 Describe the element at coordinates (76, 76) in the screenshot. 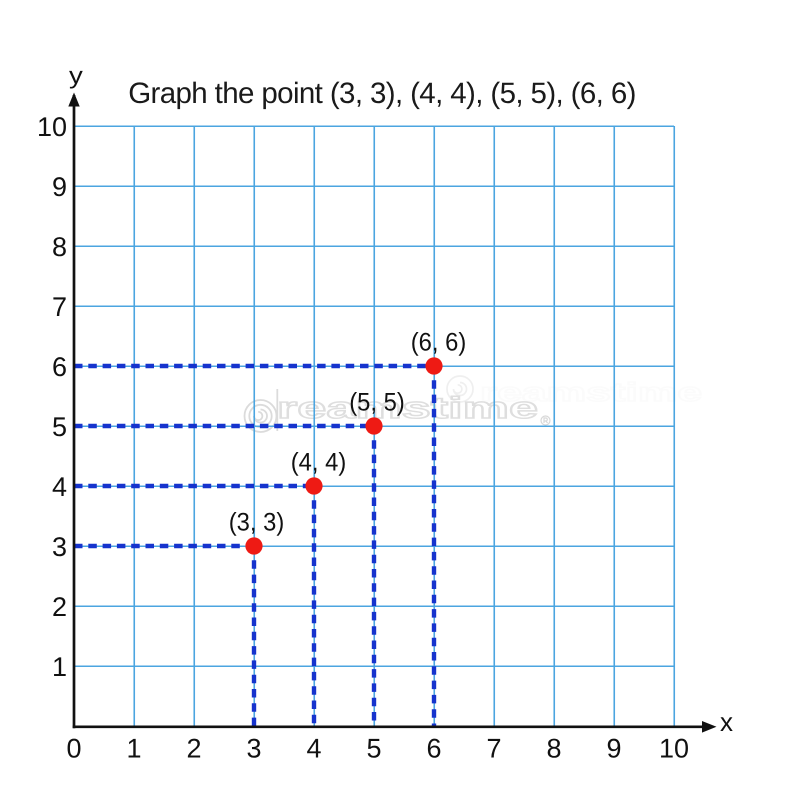

I see `svg-text: y` at that location.